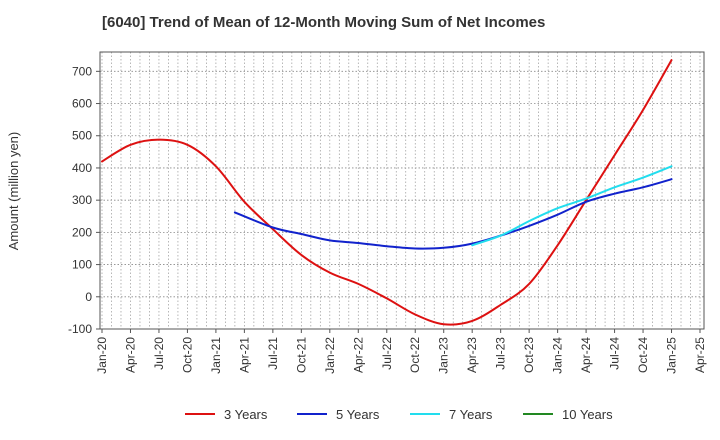  I want to click on x-tick-label: Jan-24, so click(558, 355).